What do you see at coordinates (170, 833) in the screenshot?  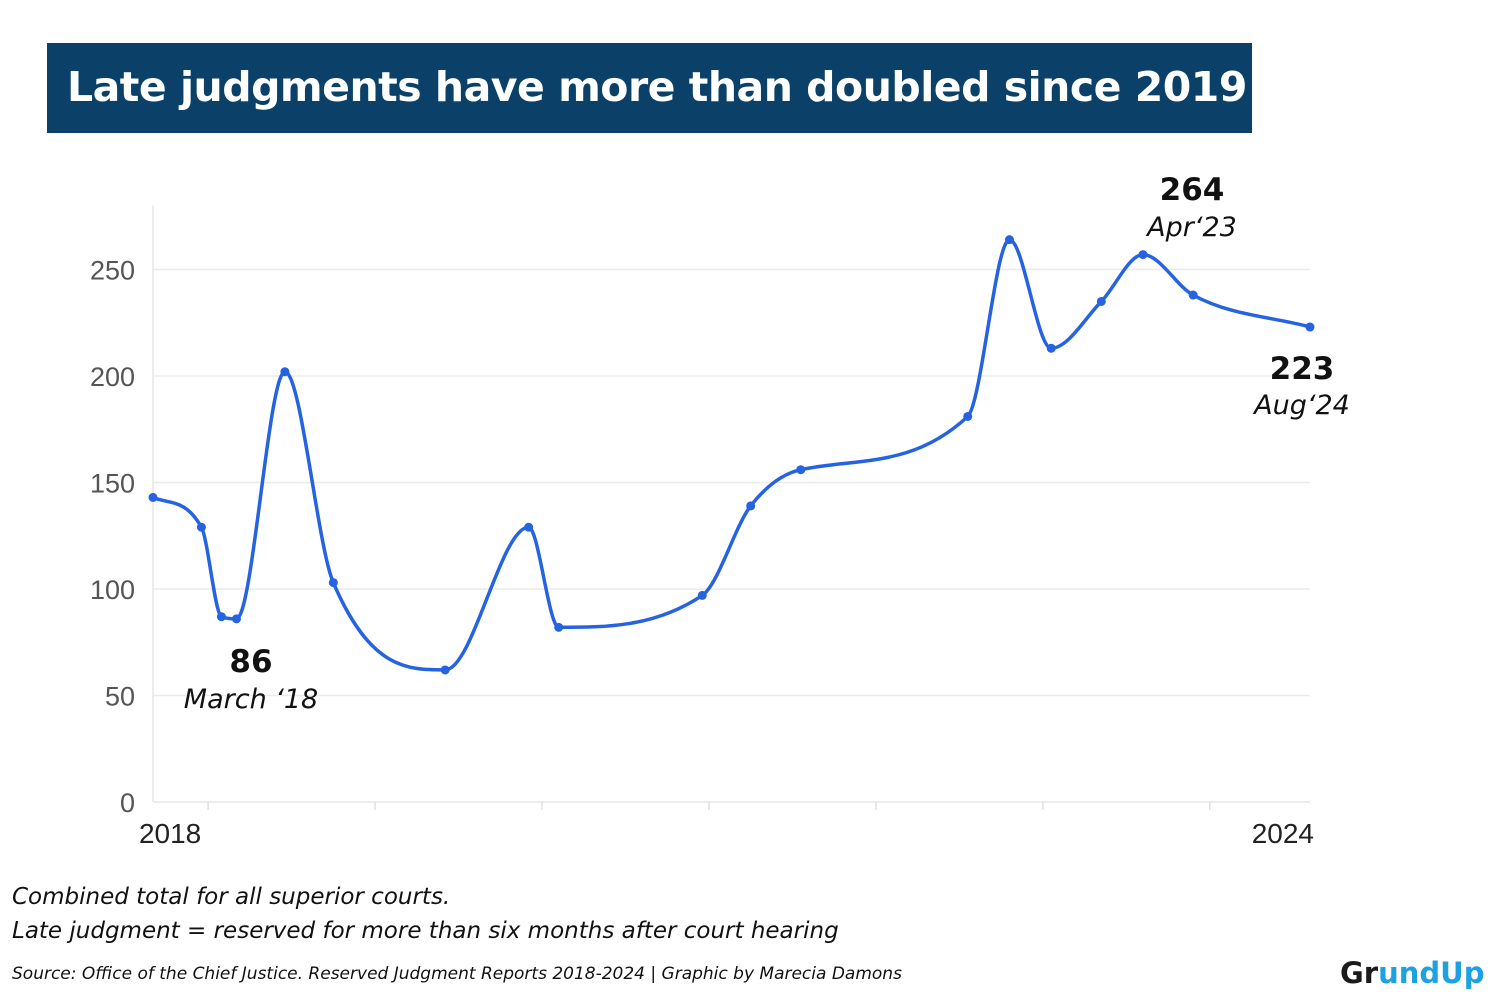 I see `x-tick-label-2018: 2018` at bounding box center [170, 833].